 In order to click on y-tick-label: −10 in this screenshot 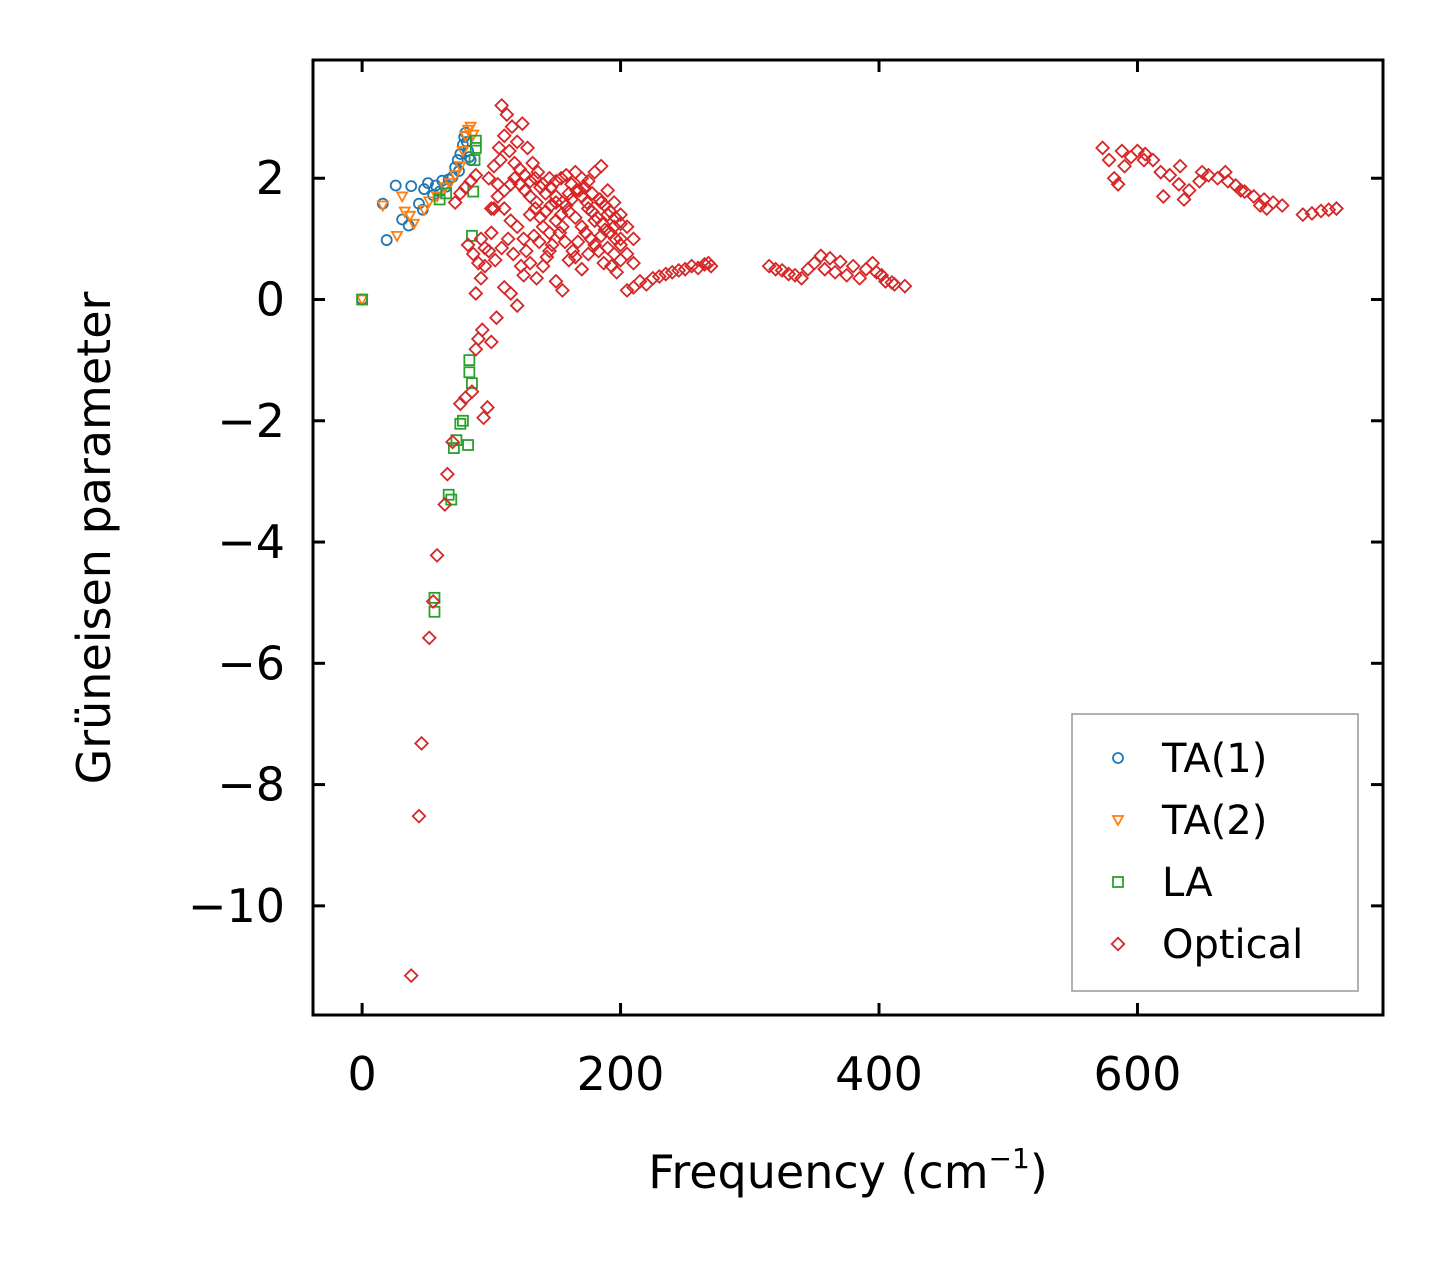, I will do `click(236, 906)`.